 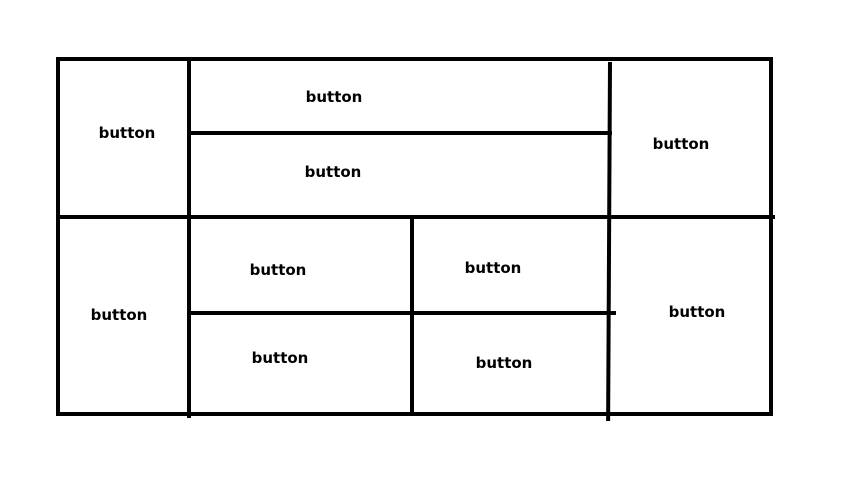 I want to click on button-top-right: button, so click(x=681, y=144).